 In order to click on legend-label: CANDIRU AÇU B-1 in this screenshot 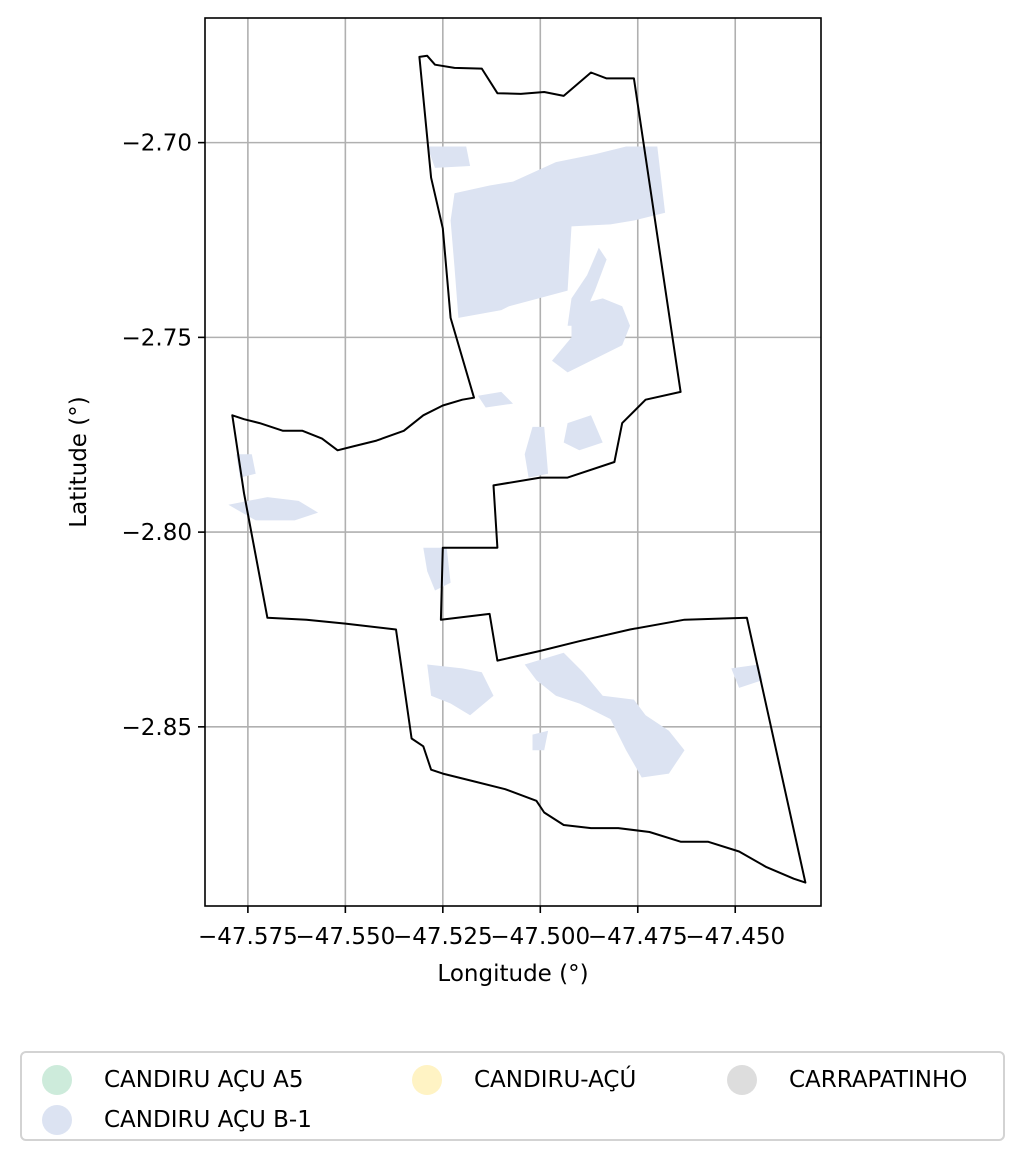, I will do `click(208, 1120)`.